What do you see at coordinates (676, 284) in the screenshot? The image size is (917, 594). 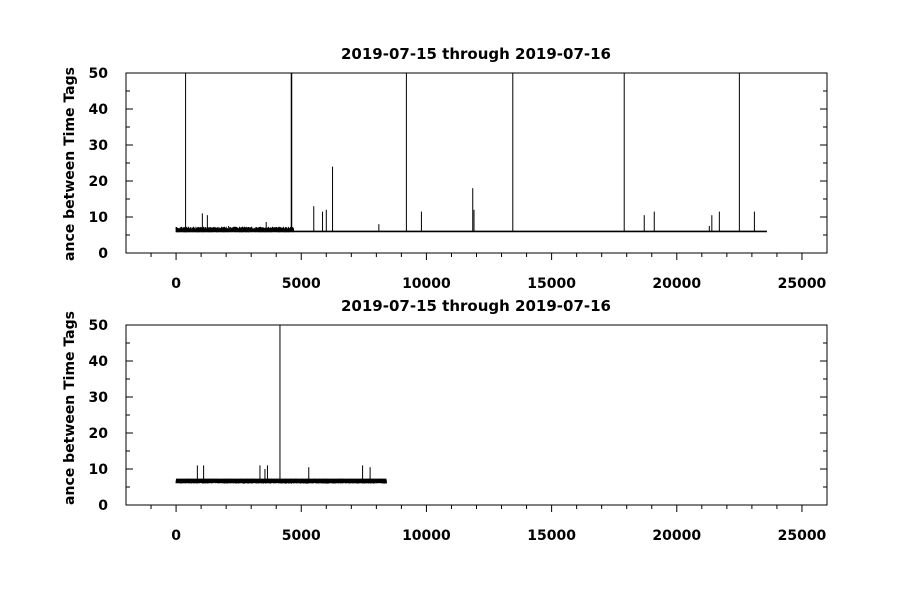 I see `top-x-tick-label-20000: 20000` at bounding box center [676, 284].